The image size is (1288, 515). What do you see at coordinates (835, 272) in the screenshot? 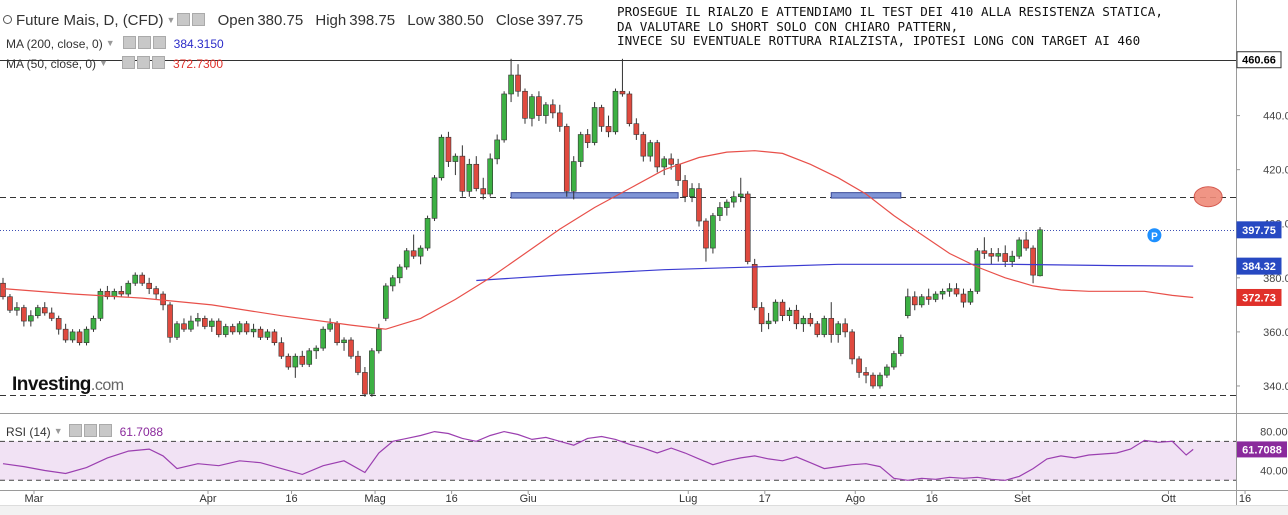
I see `ma200-line` at bounding box center [835, 272].